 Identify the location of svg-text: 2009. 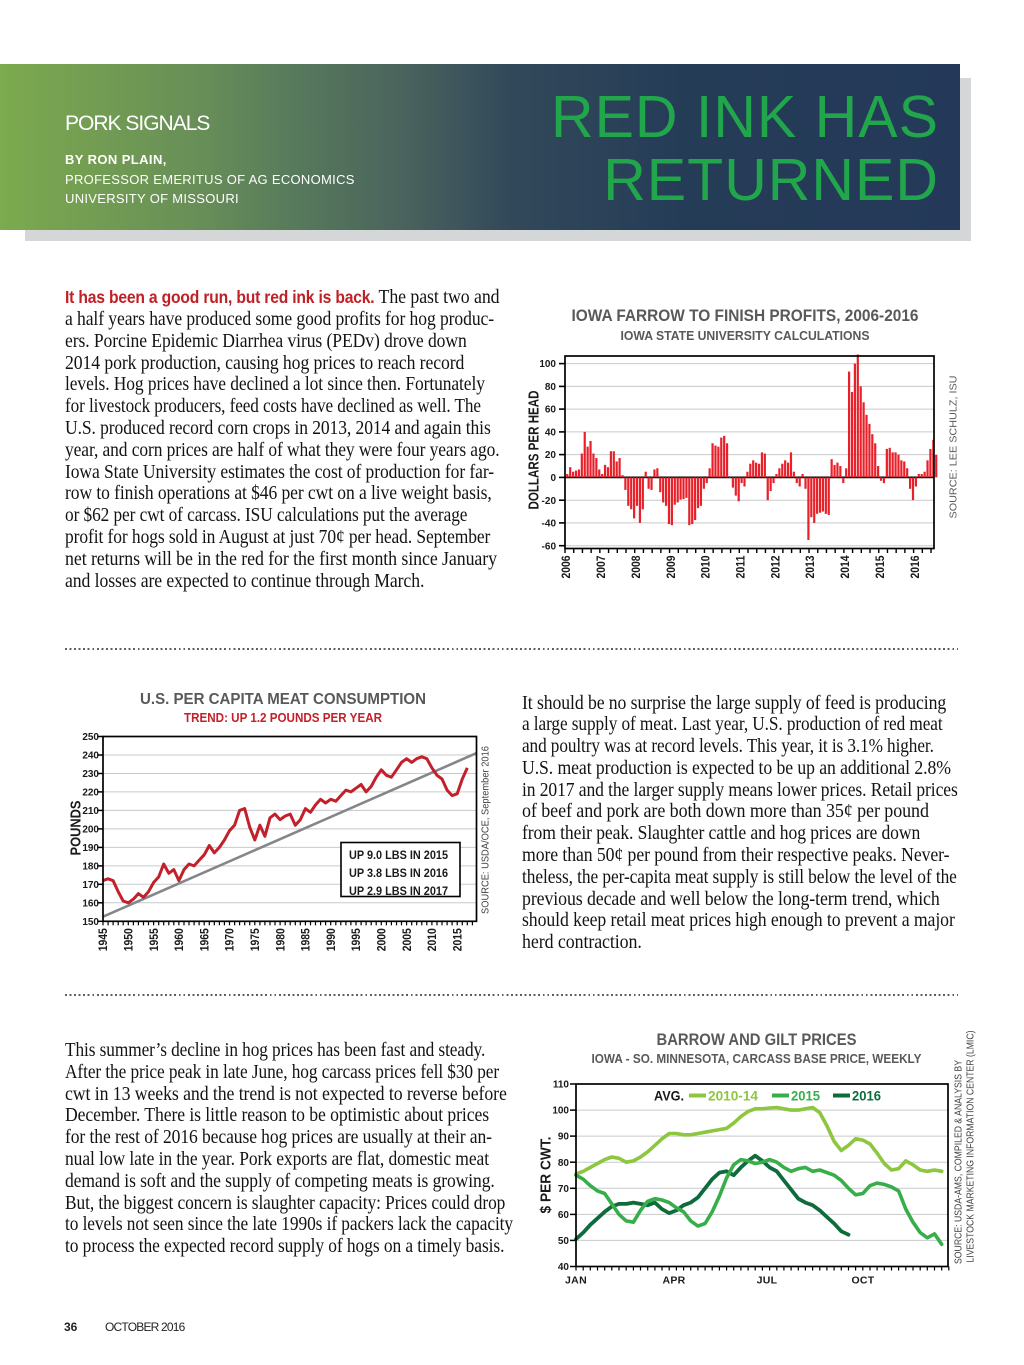
(672, 567).